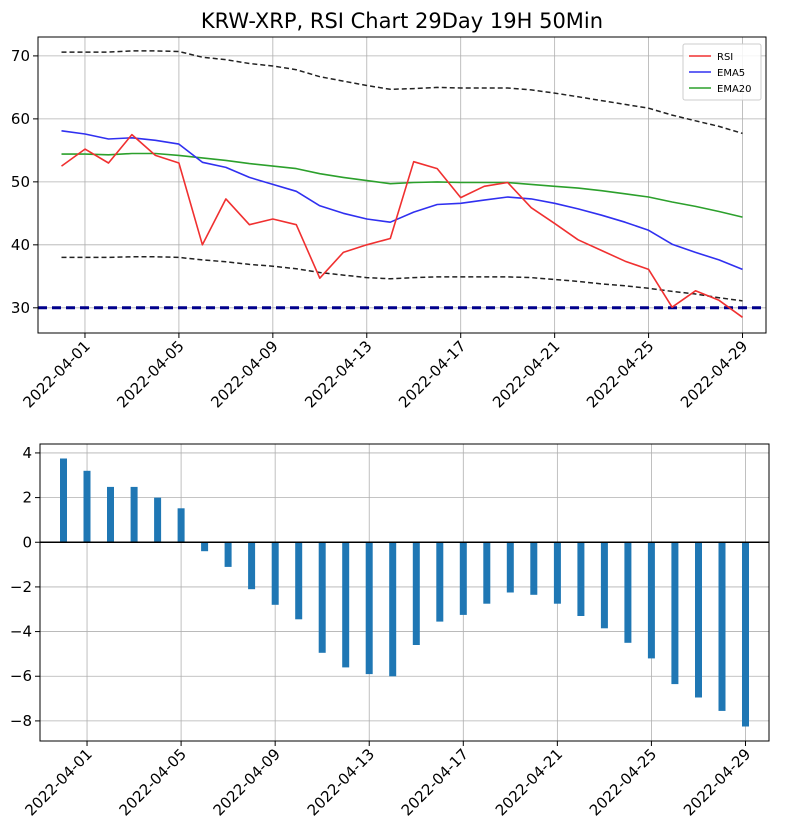 The width and height of the screenshot is (800, 836). I want to click on legend: RSI EMA5 EMA20, so click(722, 72).